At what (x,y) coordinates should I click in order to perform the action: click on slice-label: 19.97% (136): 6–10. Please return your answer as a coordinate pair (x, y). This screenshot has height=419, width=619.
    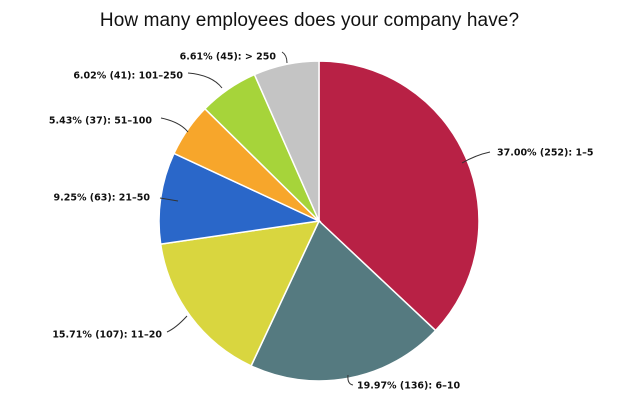
    Looking at the image, I should click on (408, 386).